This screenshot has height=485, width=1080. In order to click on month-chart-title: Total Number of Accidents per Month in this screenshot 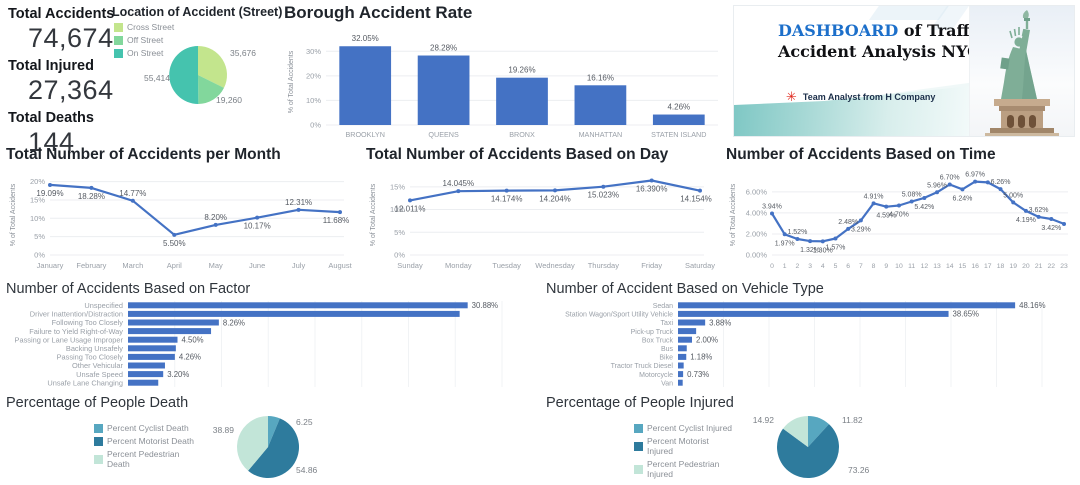, I will do `click(143, 154)`.